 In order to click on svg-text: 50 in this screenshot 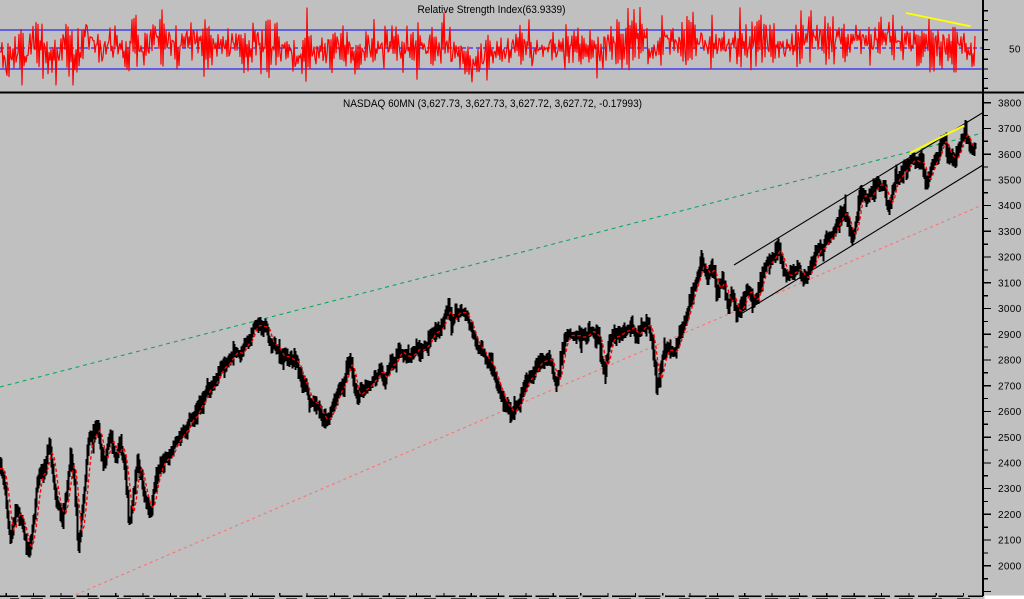, I will do `click(1015, 50)`.